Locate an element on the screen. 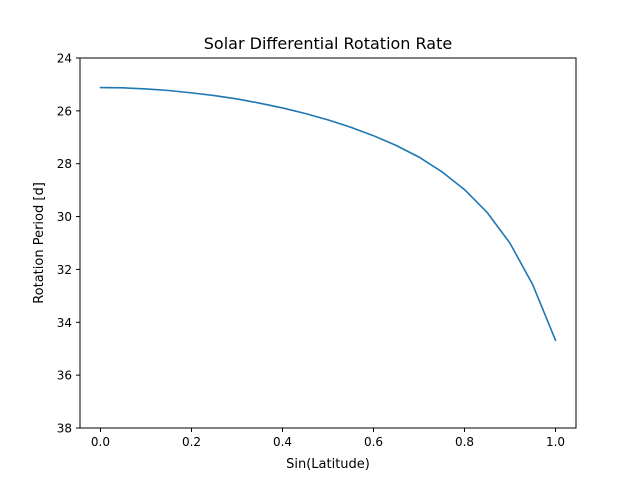  x-tick-label: 0.8 is located at coordinates (464, 442).